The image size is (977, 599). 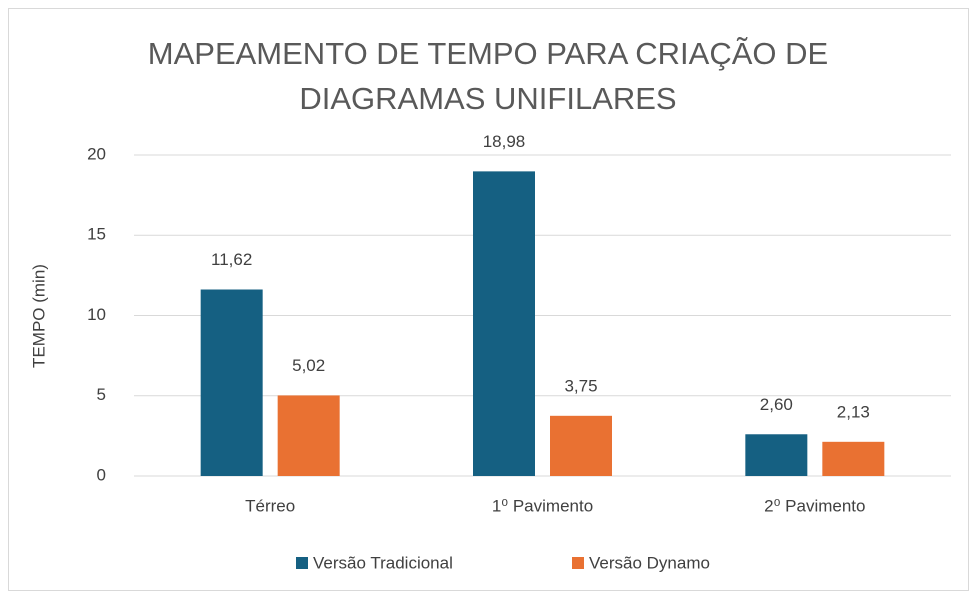 What do you see at coordinates (649, 562) in the screenshot?
I see `legend-label: Versão Dynamo` at bounding box center [649, 562].